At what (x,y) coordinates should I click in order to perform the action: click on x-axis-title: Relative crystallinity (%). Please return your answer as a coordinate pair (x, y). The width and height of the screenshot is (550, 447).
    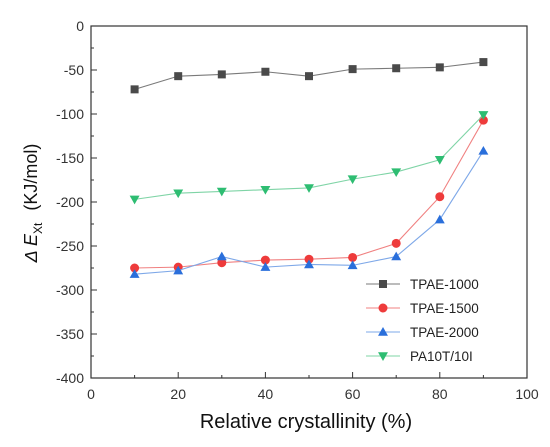
    Looking at the image, I should click on (306, 422).